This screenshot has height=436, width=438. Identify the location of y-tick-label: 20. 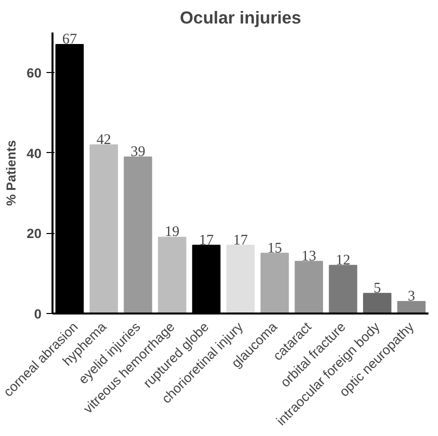
(34, 234).